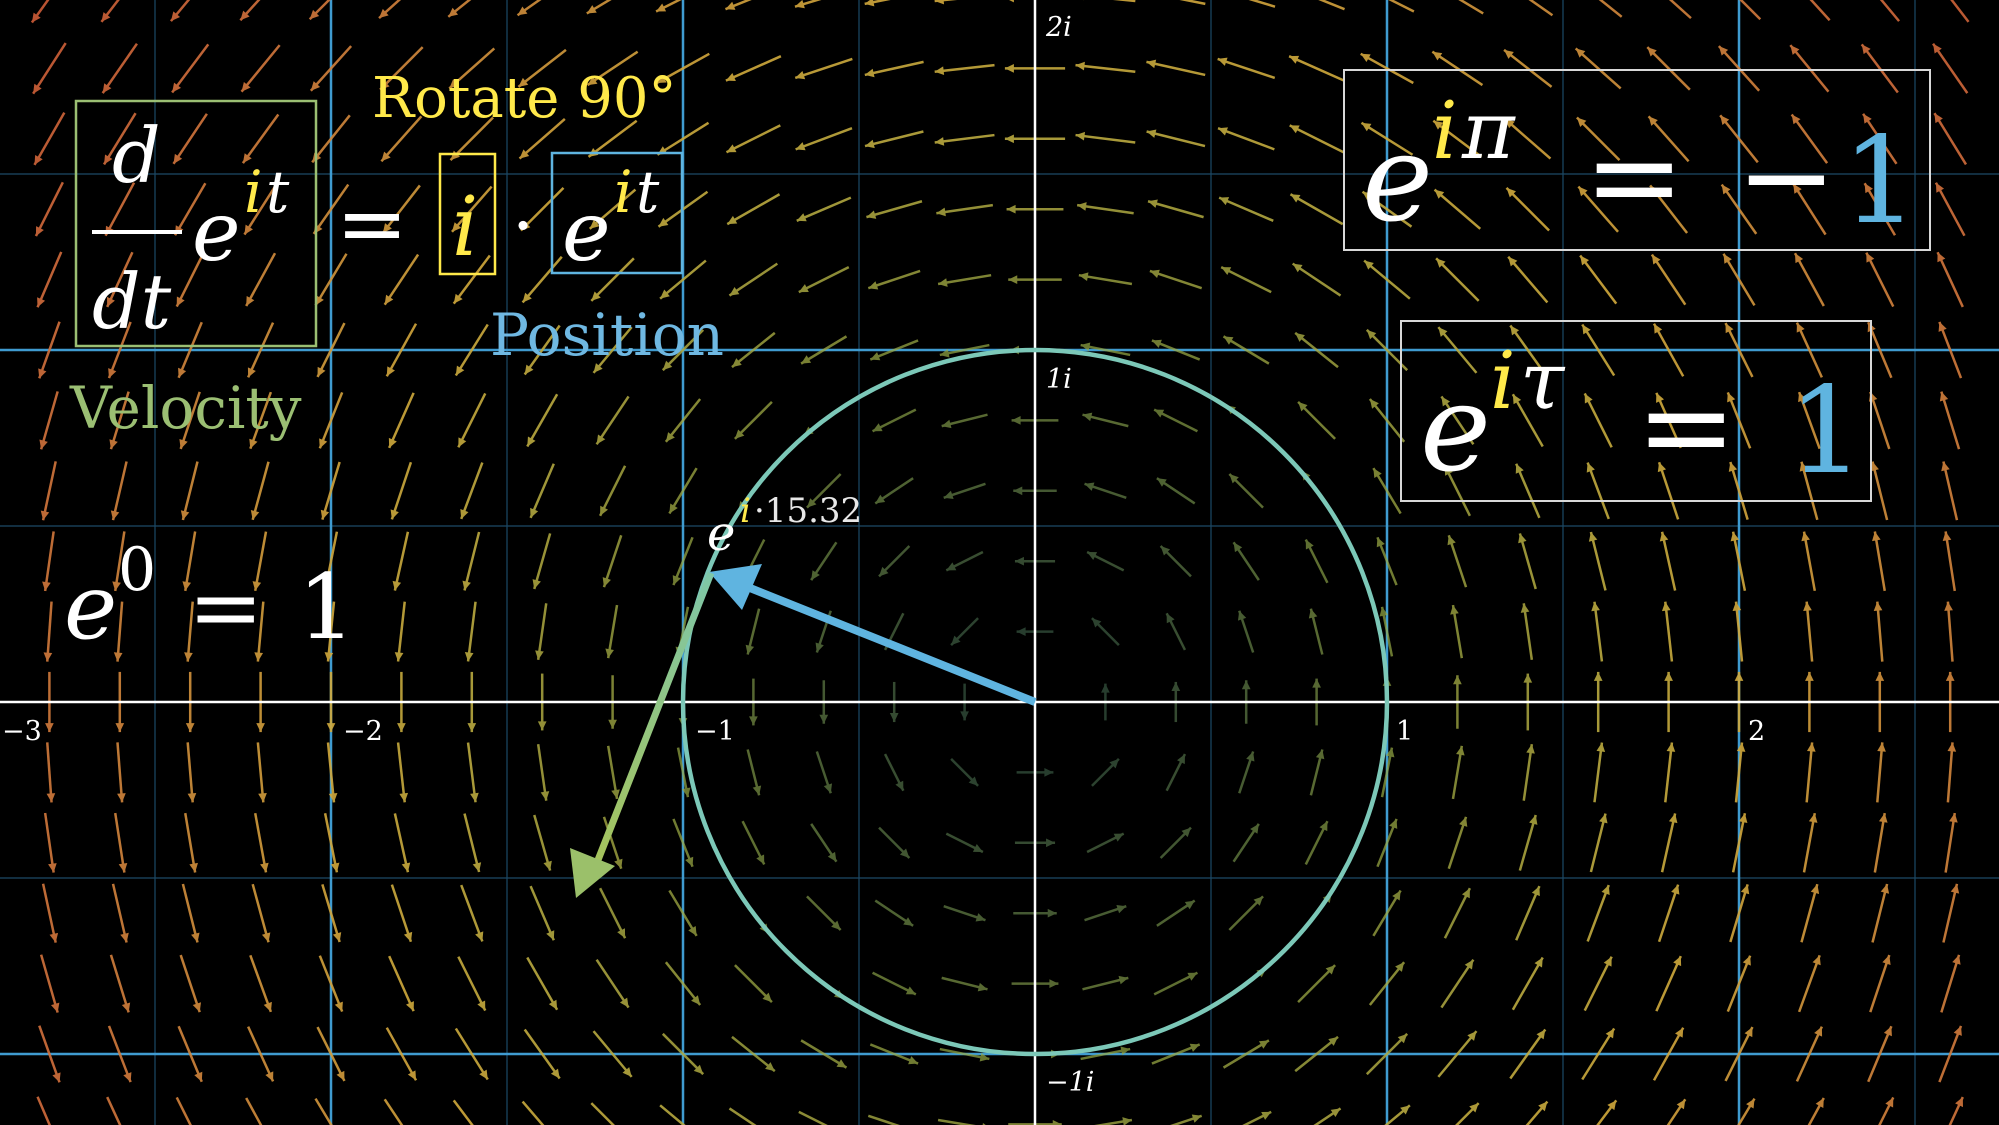  What do you see at coordinates (1058, 27) in the screenshot?
I see `y-tick-2i: 2i` at bounding box center [1058, 27].